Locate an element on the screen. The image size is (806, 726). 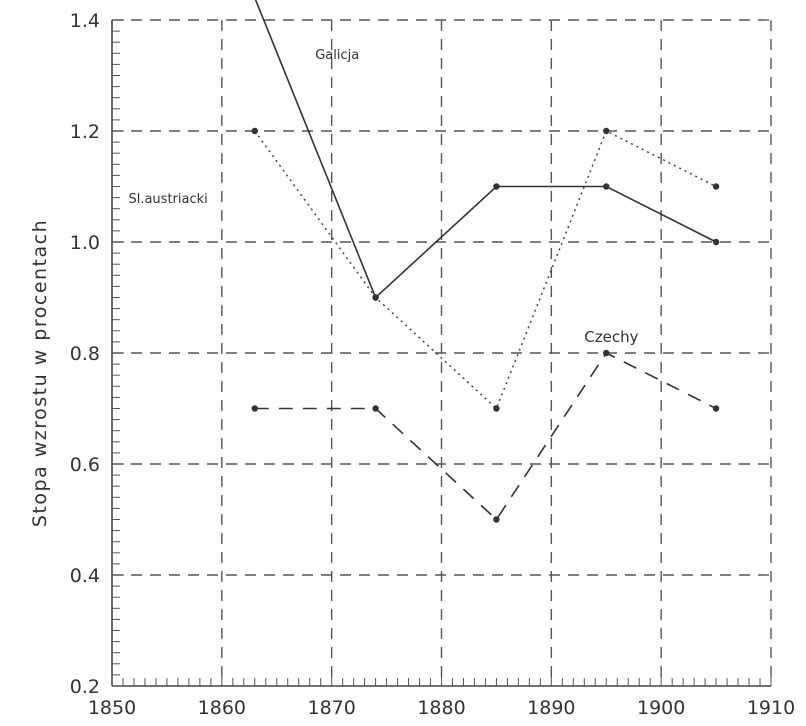
series-annotation: Galicja is located at coordinates (337, 55).